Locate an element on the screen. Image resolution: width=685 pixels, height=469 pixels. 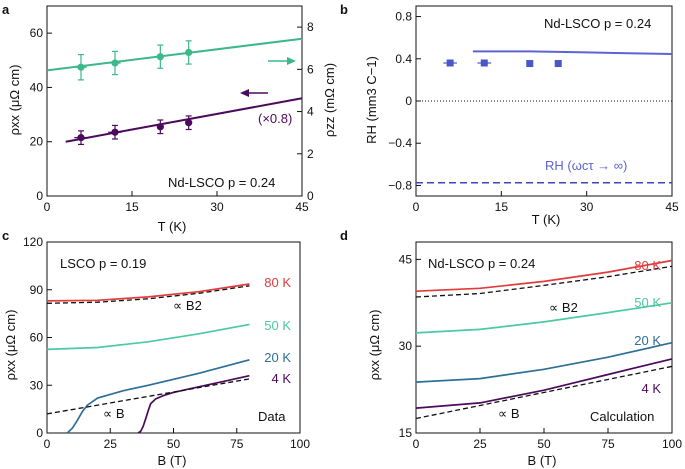
panel-a-ytick-right-label: 8 is located at coordinates (310, 27).